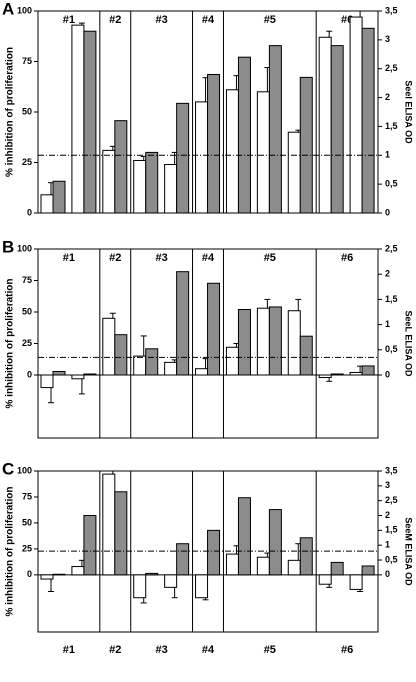 This screenshot has width=416, height=682. What do you see at coordinates (27, 496) in the screenshot?
I see `y-tick-label: 75` at bounding box center [27, 496].